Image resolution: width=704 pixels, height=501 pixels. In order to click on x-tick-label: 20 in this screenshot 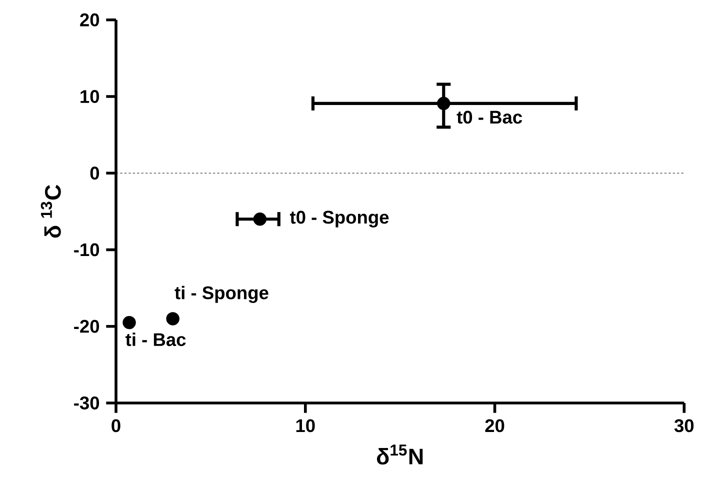, I will do `click(494, 425)`.